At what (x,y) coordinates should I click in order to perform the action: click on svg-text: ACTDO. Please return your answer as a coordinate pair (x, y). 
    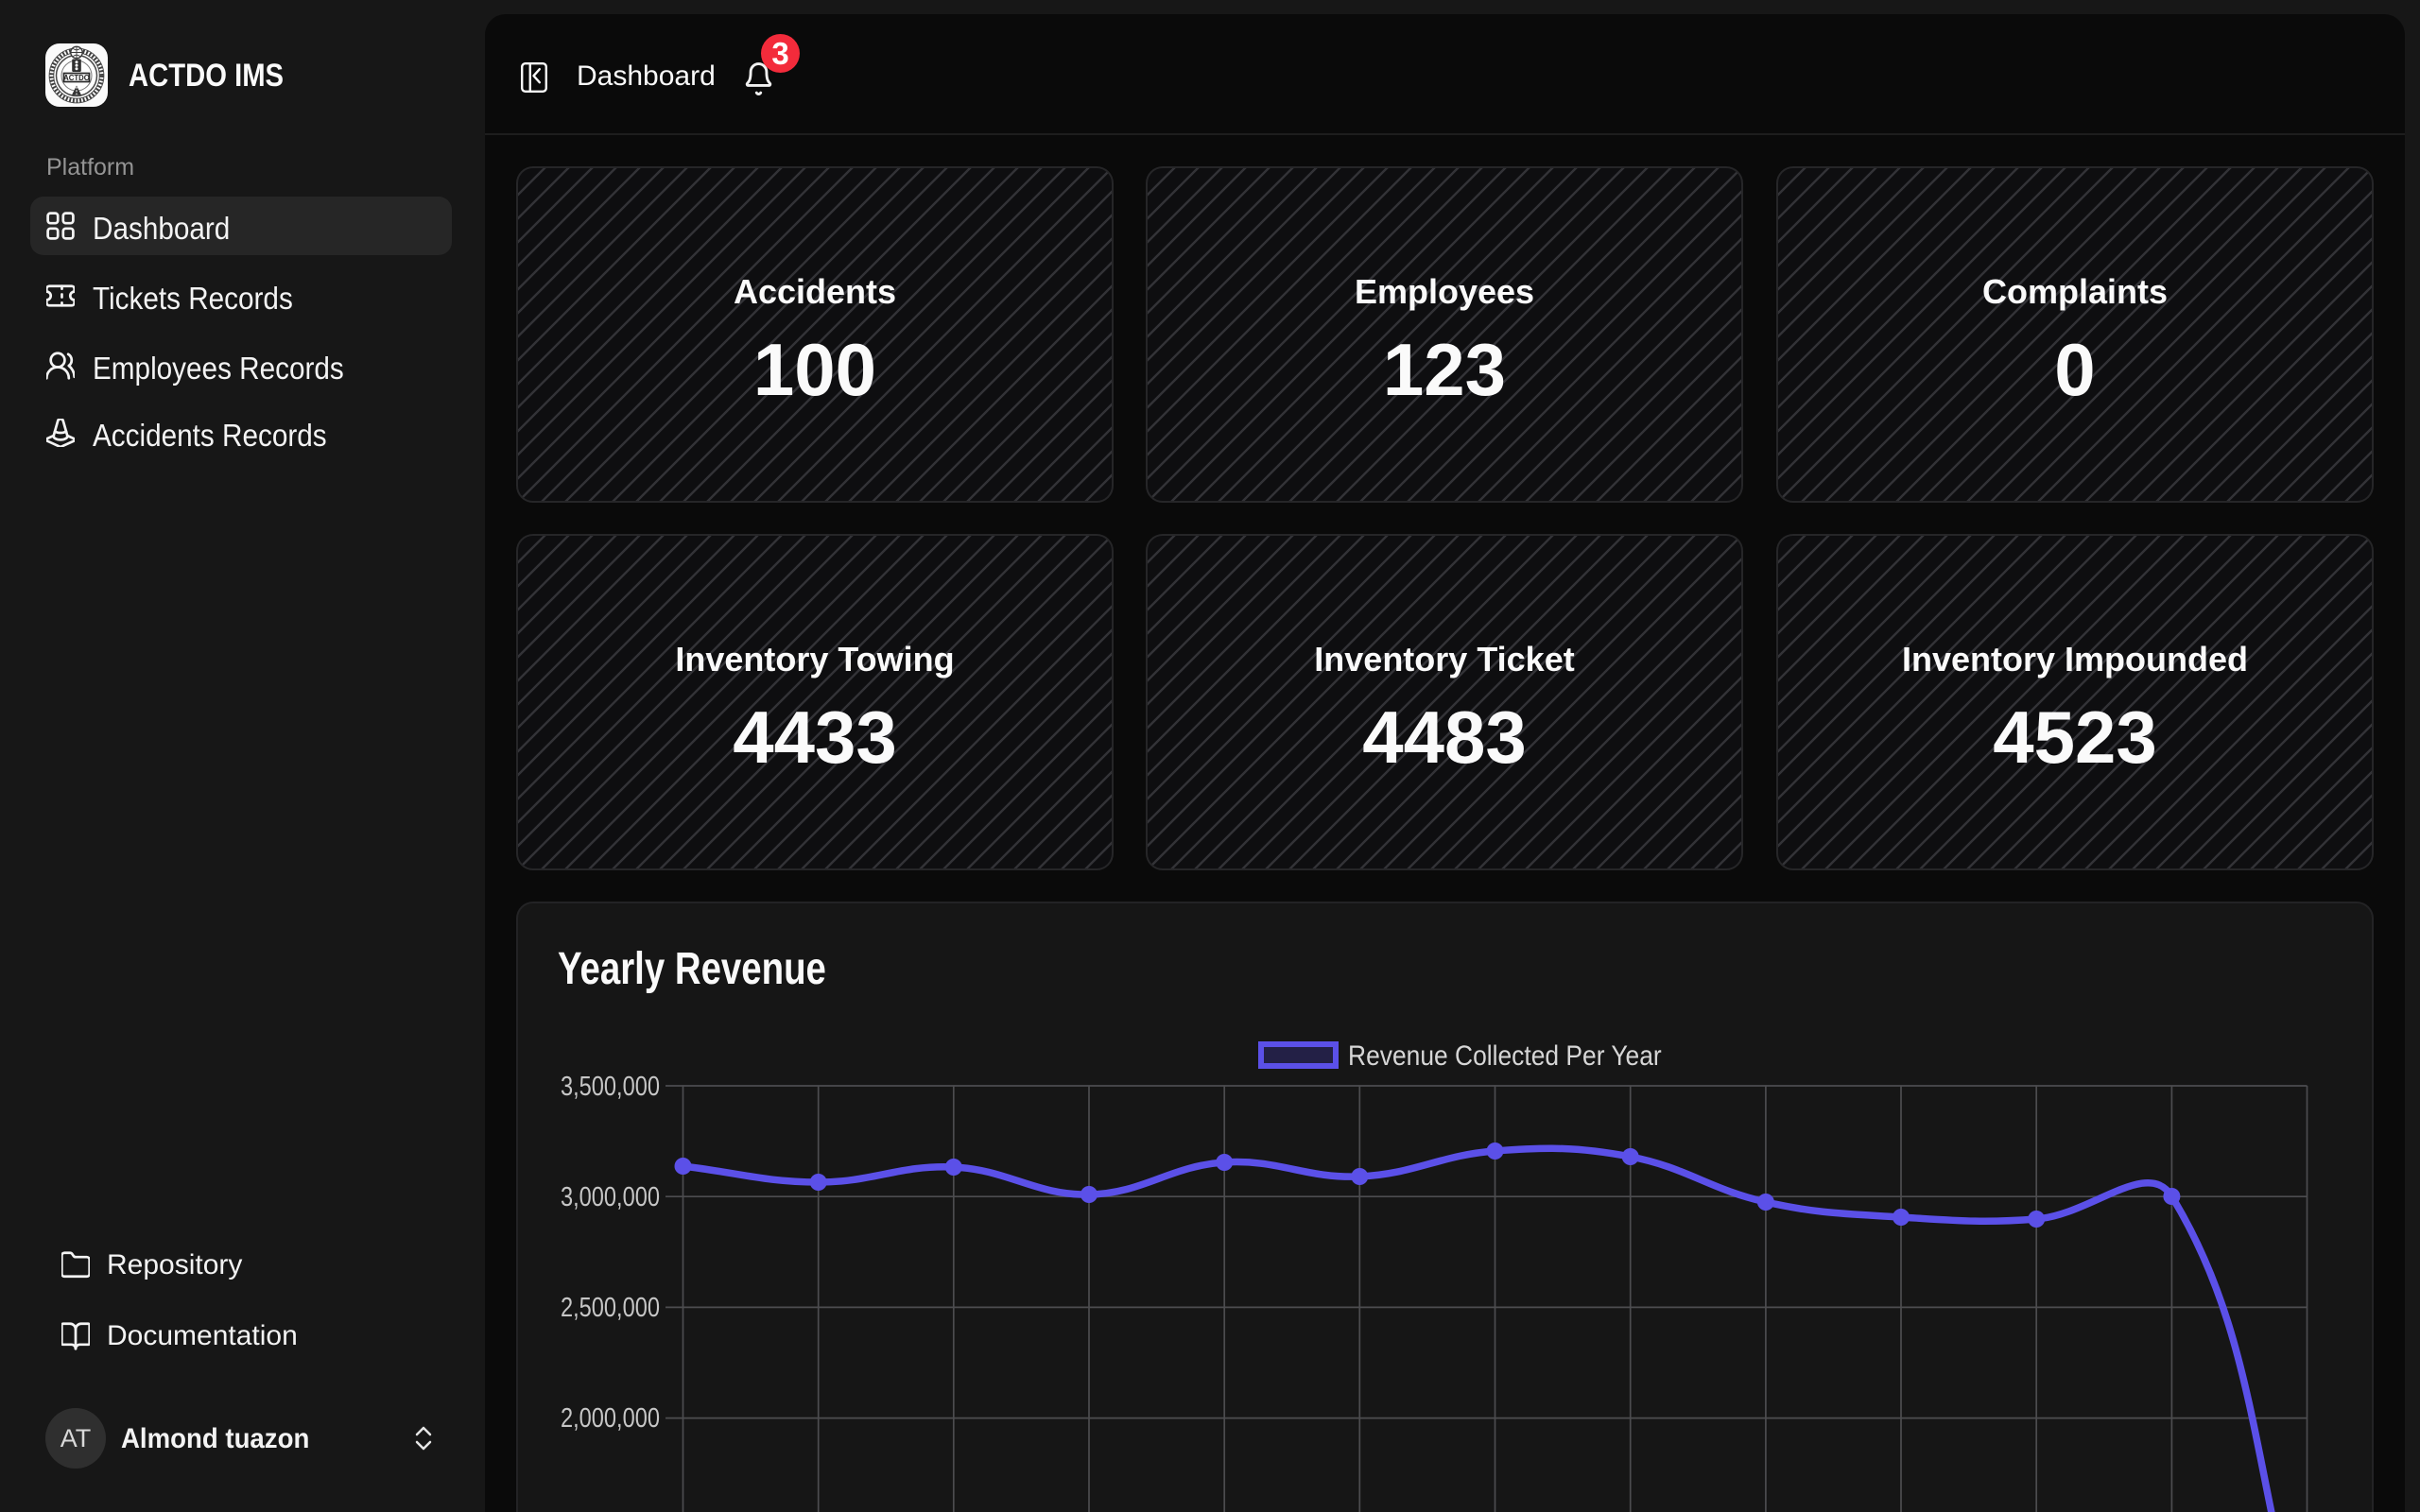
    Looking at the image, I should click on (76, 78).